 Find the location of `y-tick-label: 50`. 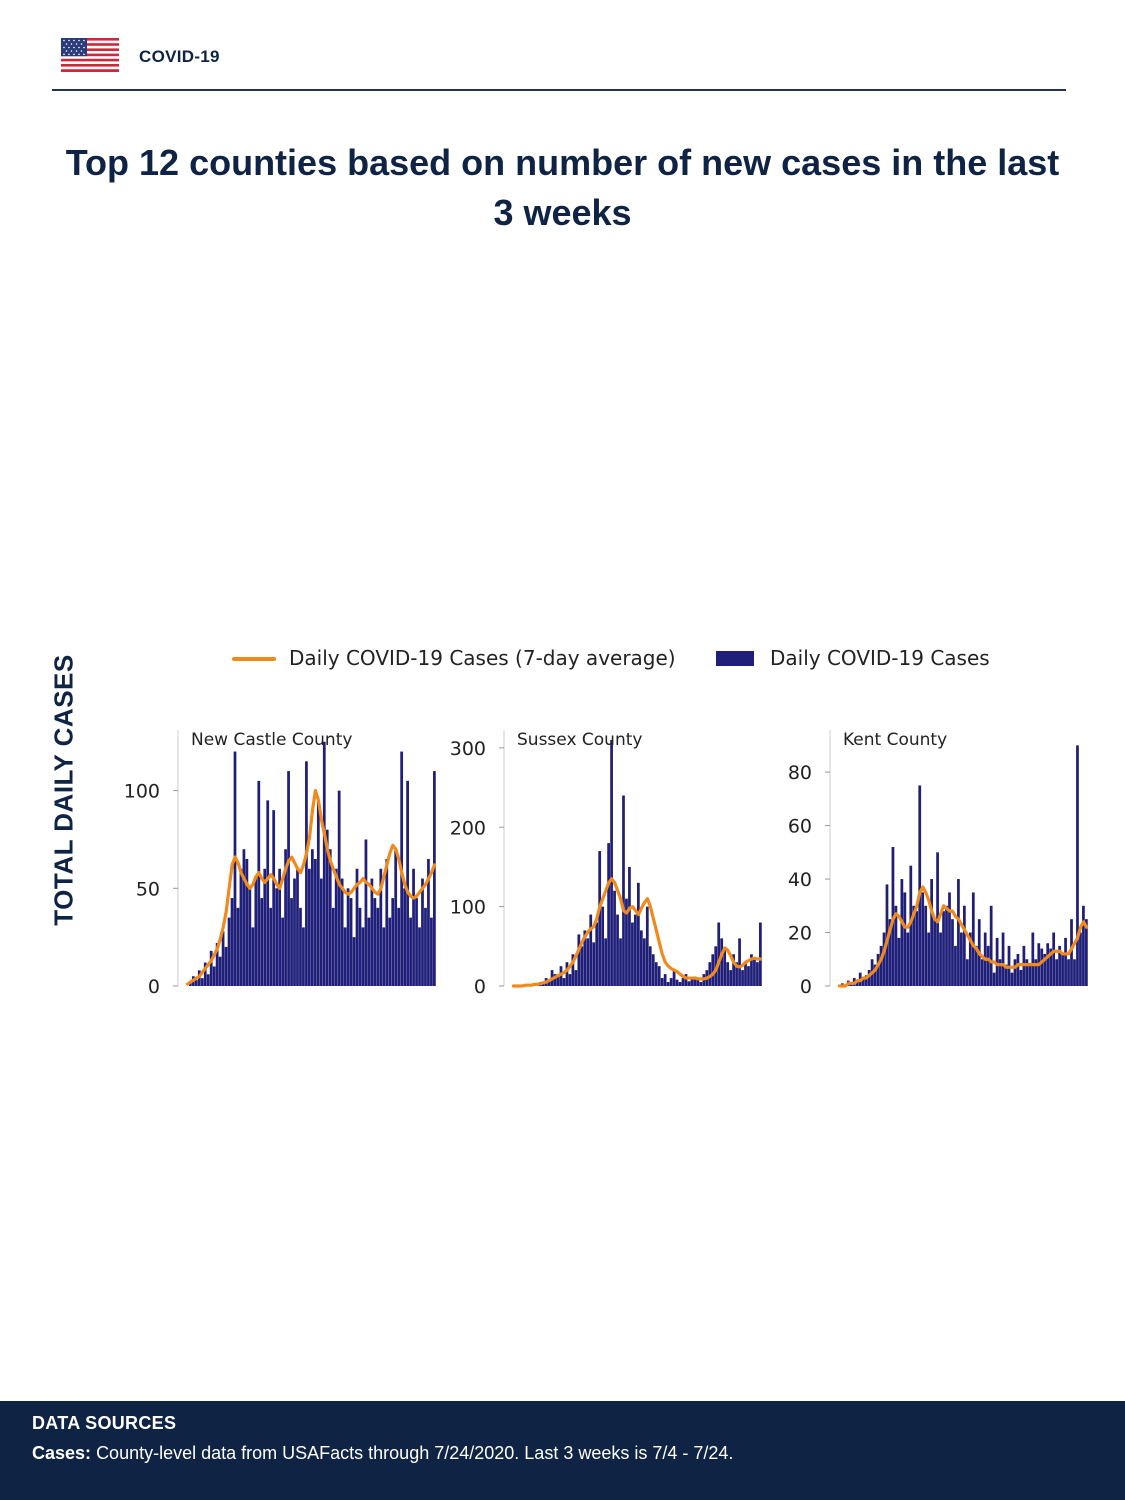

y-tick-label: 50 is located at coordinates (148, 889).